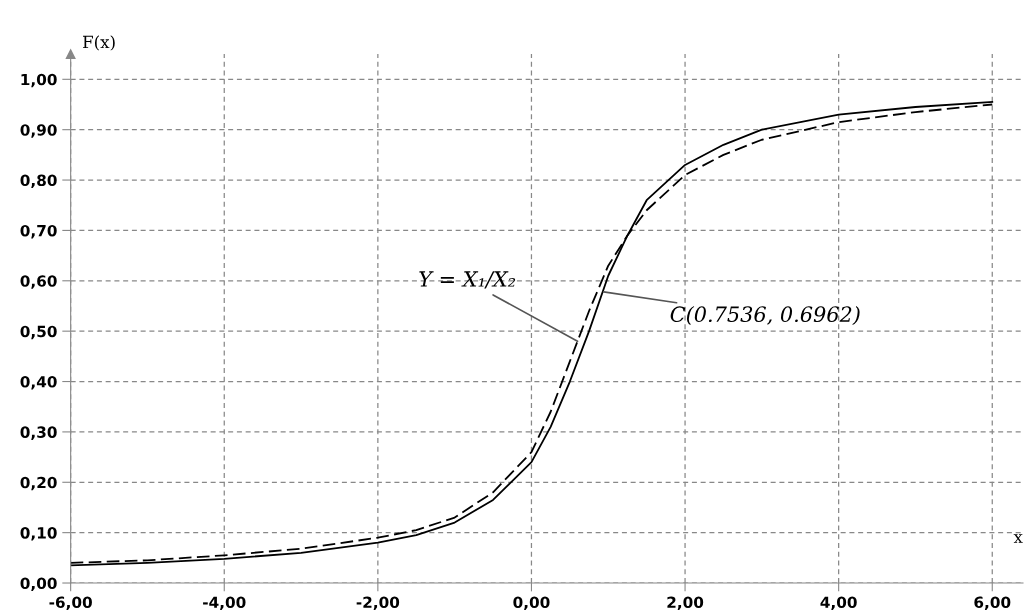 The height and width of the screenshot is (615, 1024). What do you see at coordinates (38, 332) in the screenshot?
I see `y-tick-label: 0,50` at bounding box center [38, 332].